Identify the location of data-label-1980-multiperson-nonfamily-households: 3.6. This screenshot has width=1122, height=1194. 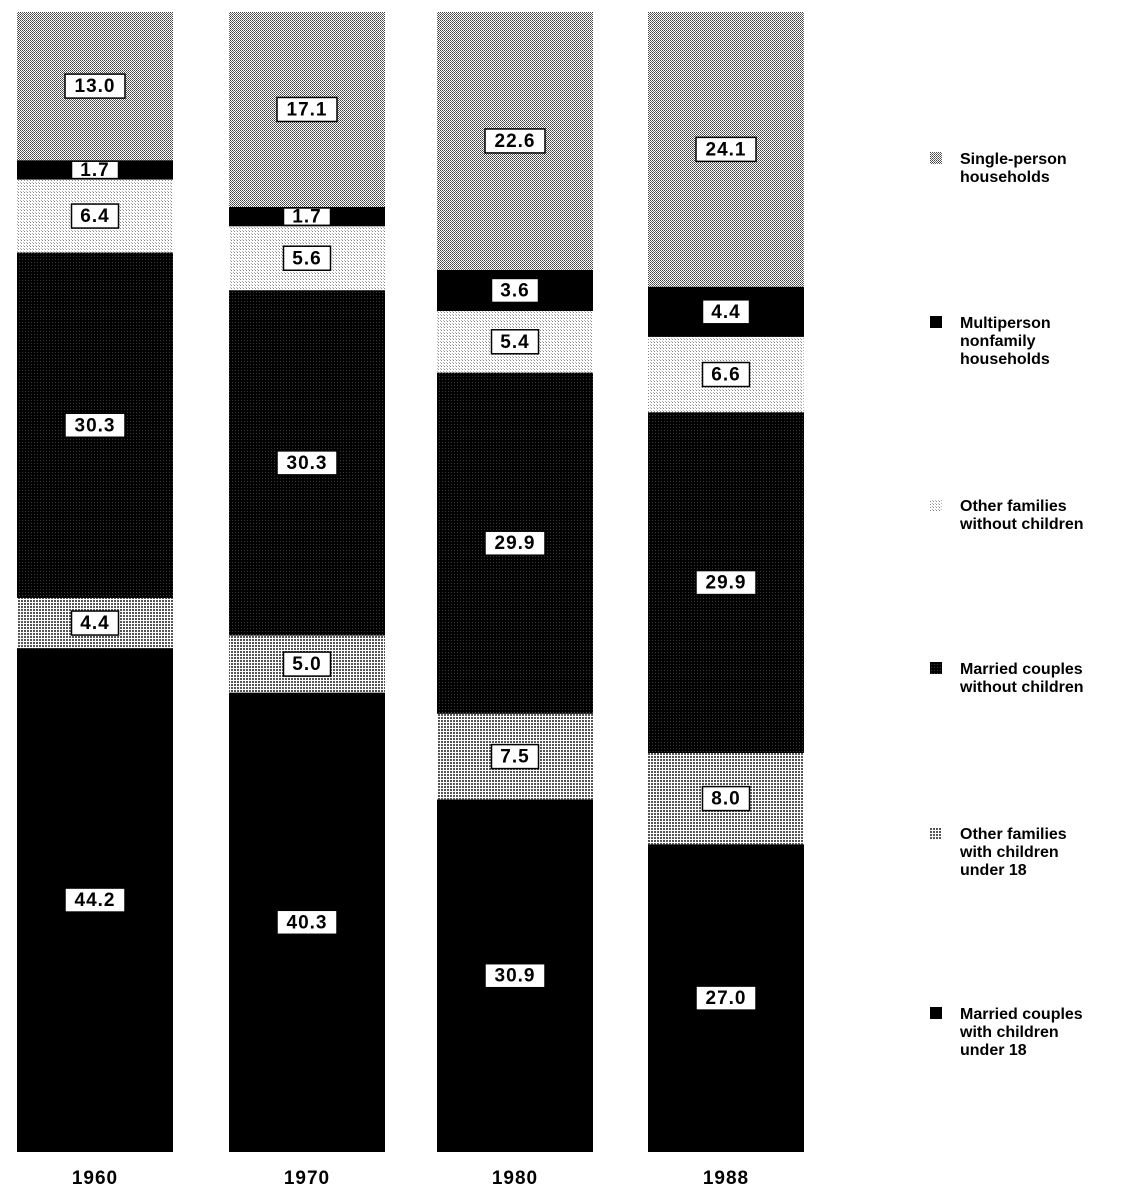
(515, 290).